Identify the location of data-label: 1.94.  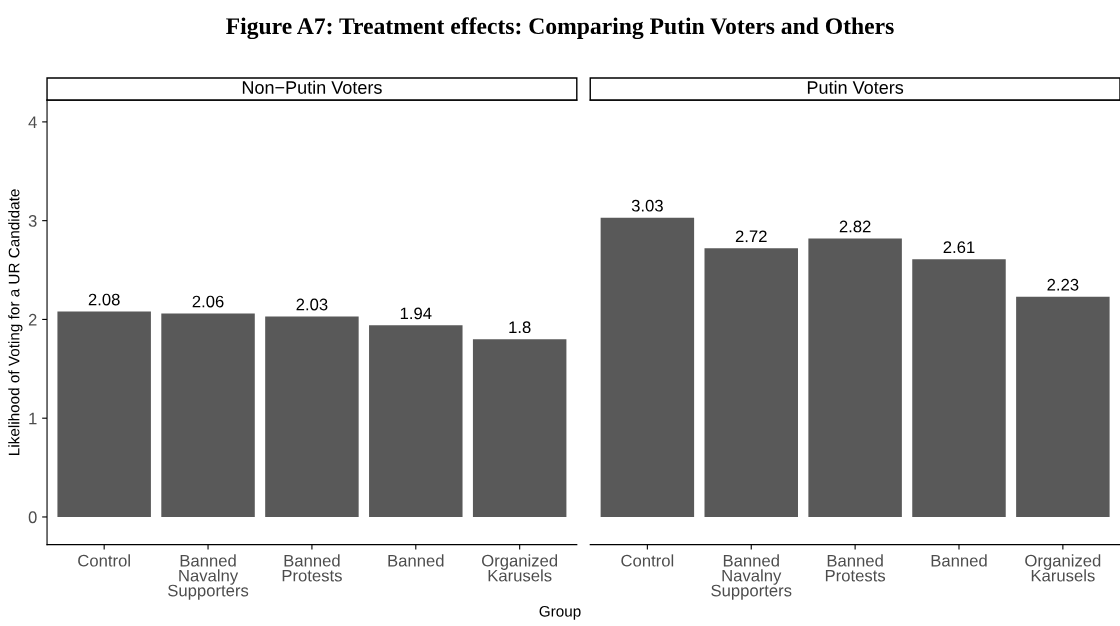
(416, 313).